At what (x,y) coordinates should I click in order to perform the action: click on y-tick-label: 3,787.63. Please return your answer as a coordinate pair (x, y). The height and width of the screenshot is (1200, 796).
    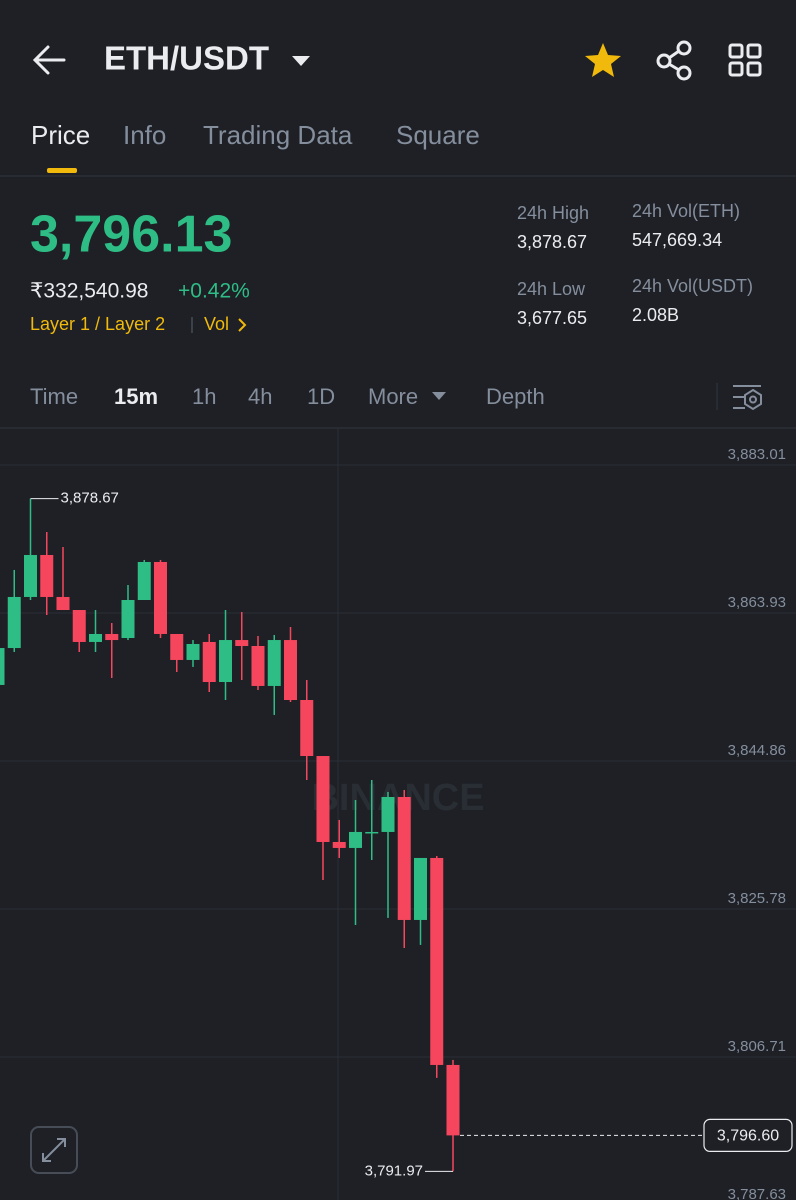
    Looking at the image, I should click on (757, 1193).